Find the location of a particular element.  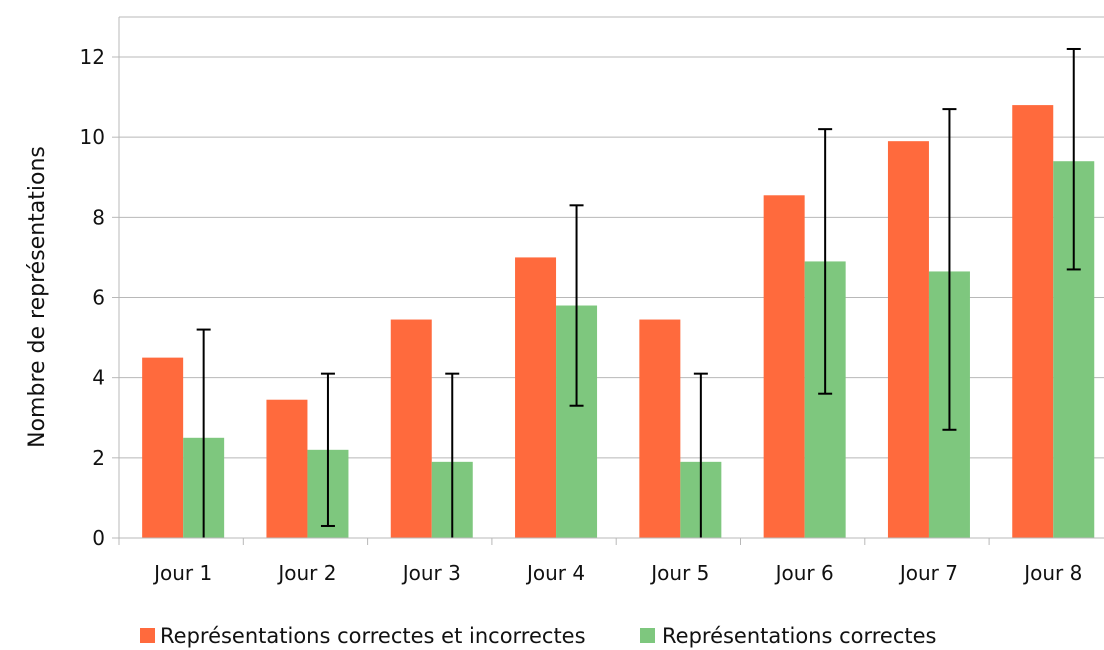

x-tick-label-4: Jour 4 is located at coordinates (555, 573).